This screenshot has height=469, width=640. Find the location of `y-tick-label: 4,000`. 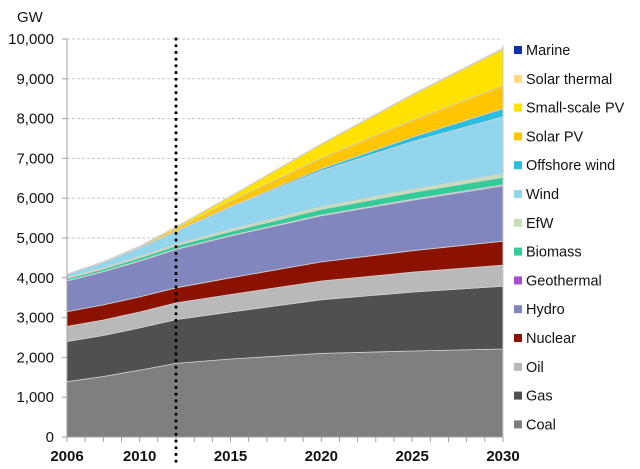

y-tick-label: 4,000 is located at coordinates (35, 278).